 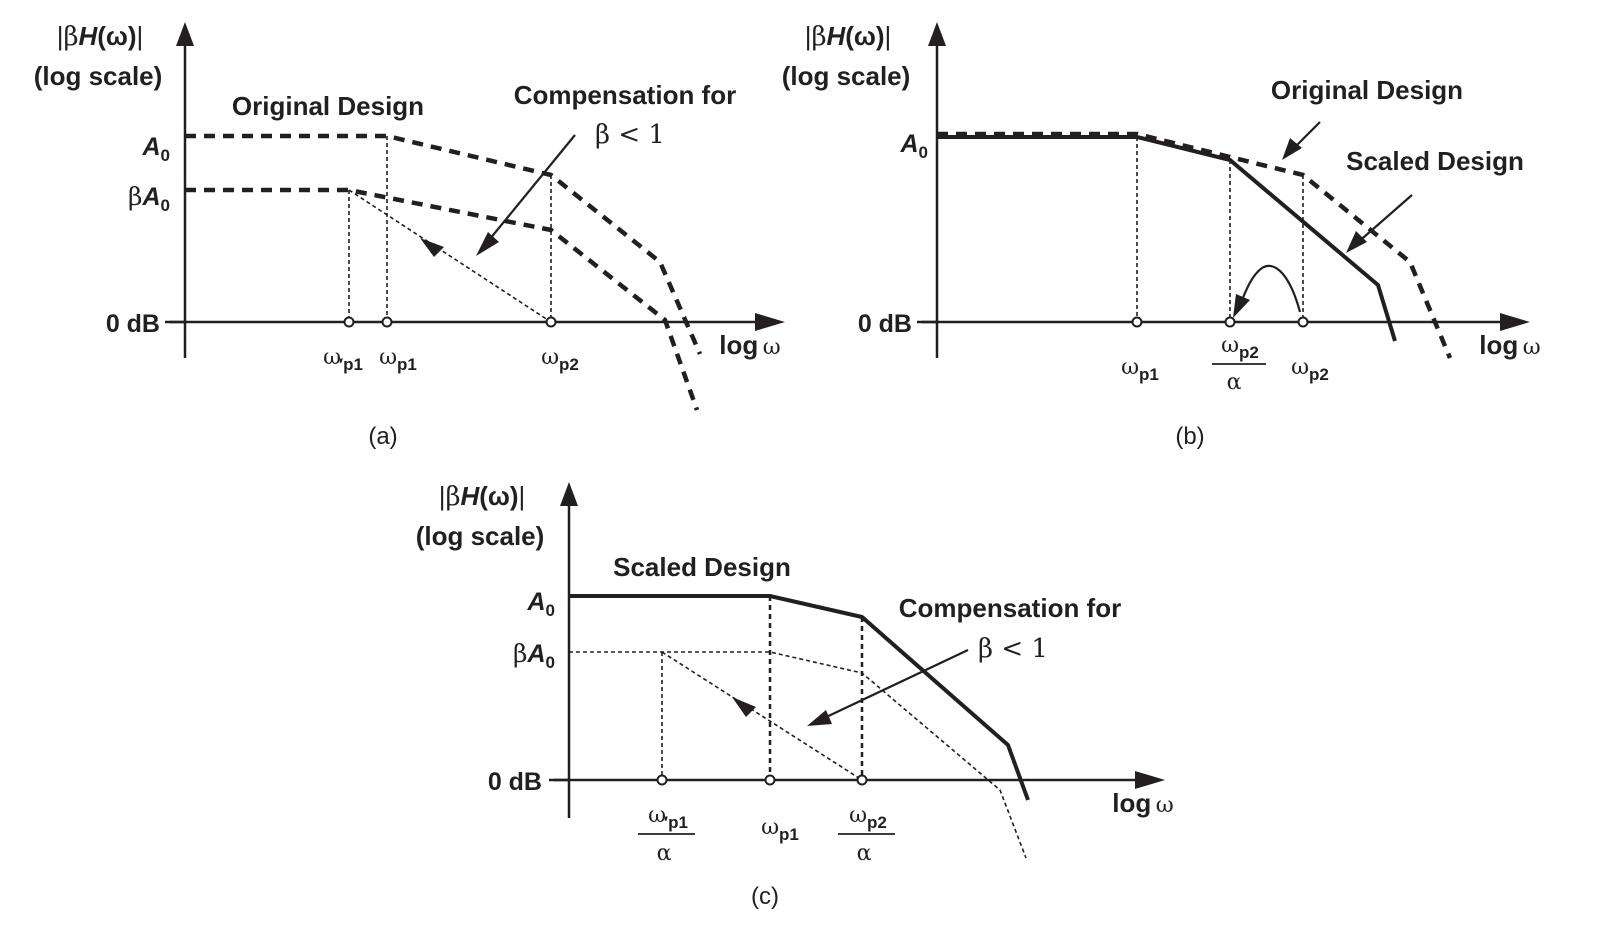 What do you see at coordinates (630, 135) in the screenshot?
I see `panel-a-beta-lt-1-label: β < 1` at bounding box center [630, 135].